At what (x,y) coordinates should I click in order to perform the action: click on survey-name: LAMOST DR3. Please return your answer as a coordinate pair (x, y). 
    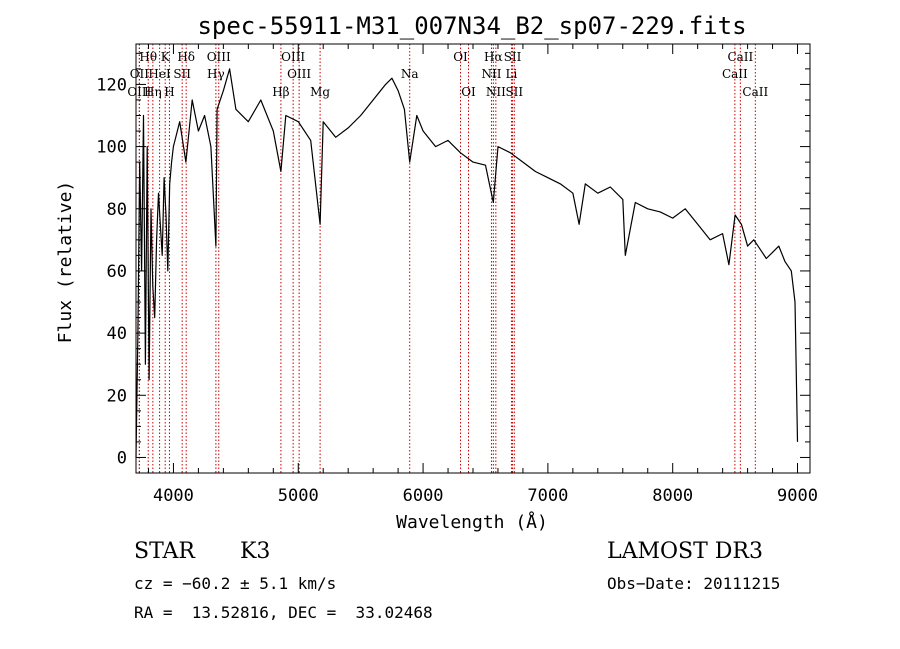
    Looking at the image, I should click on (685, 551).